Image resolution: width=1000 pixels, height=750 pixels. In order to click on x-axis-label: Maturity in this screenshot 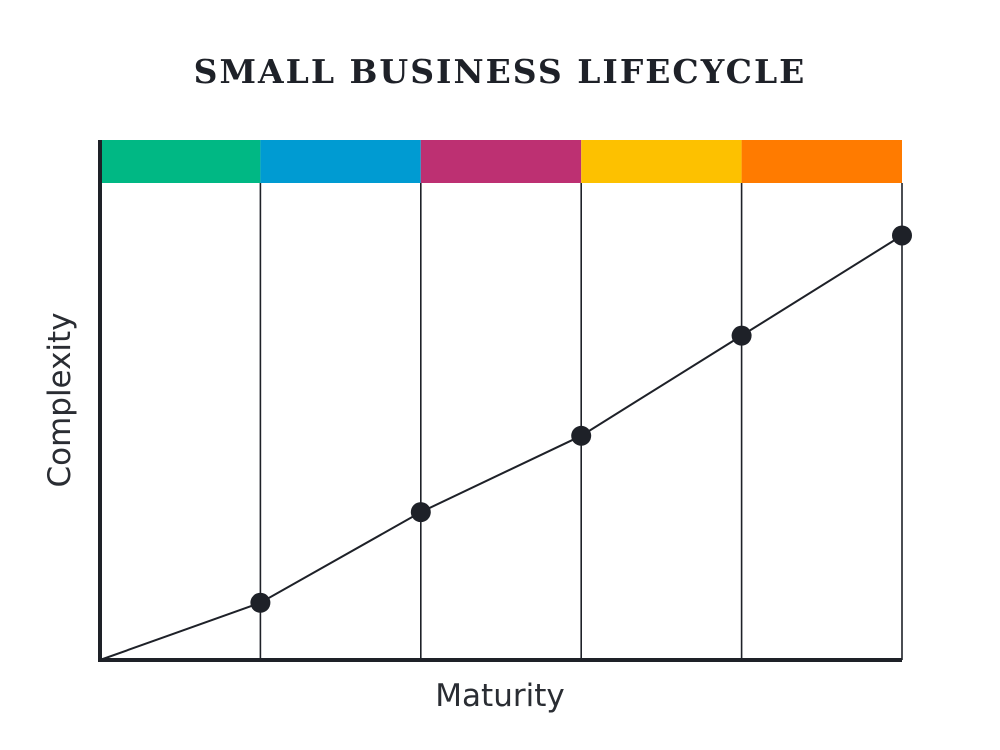, I will do `click(499, 696)`.